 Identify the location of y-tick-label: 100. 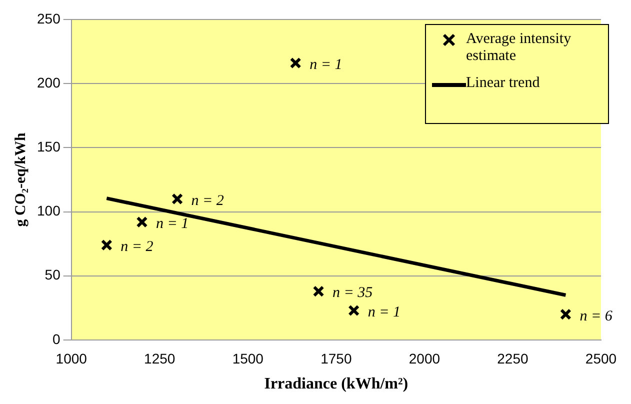
(49, 210).